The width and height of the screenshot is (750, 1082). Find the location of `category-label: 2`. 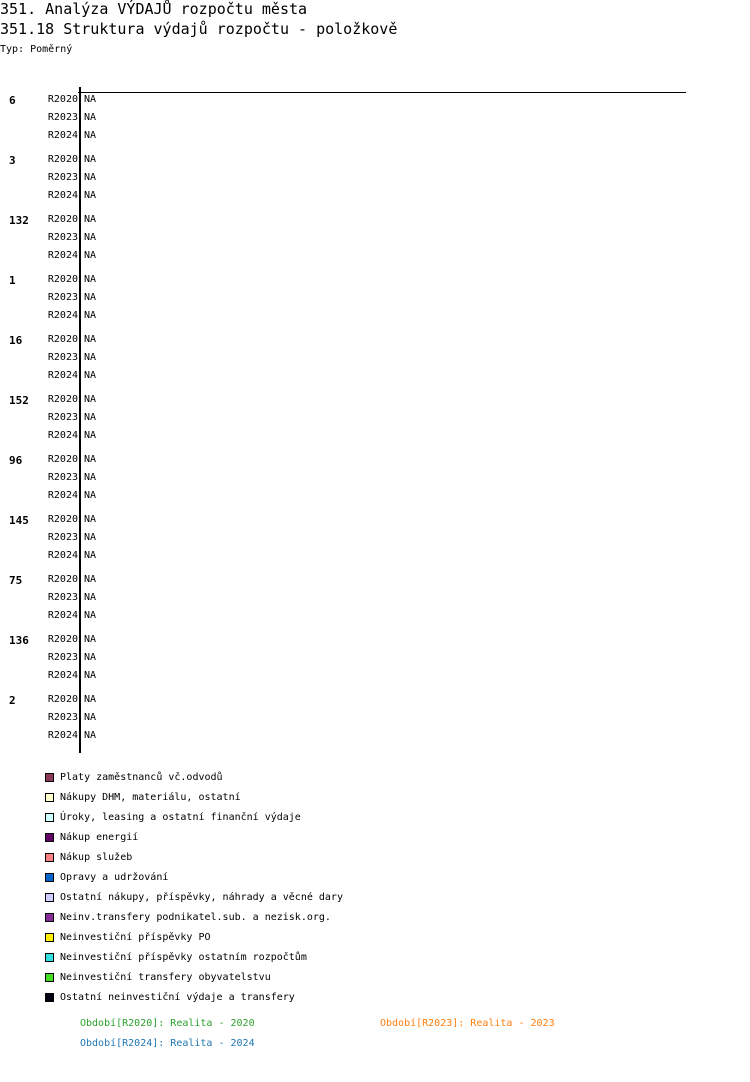

category-label: 2 is located at coordinates (12, 700).